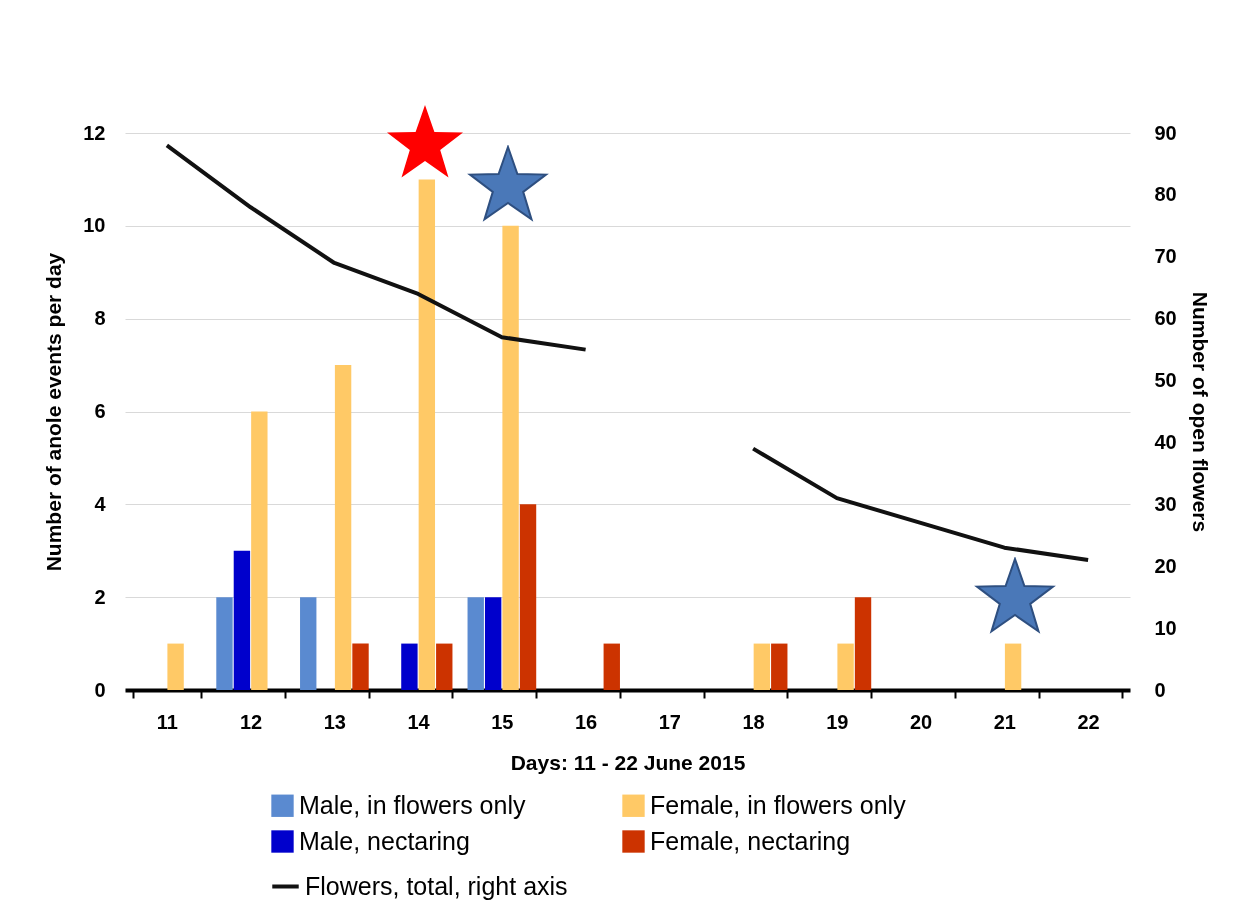  I want to click on x-tick-label: 22, so click(1088, 721).